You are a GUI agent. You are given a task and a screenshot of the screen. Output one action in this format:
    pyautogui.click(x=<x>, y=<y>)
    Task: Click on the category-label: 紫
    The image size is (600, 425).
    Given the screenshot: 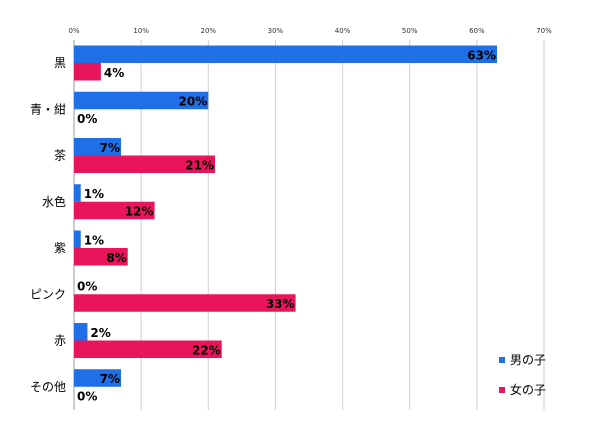 What is the action you would take?
    pyautogui.click(x=60, y=248)
    